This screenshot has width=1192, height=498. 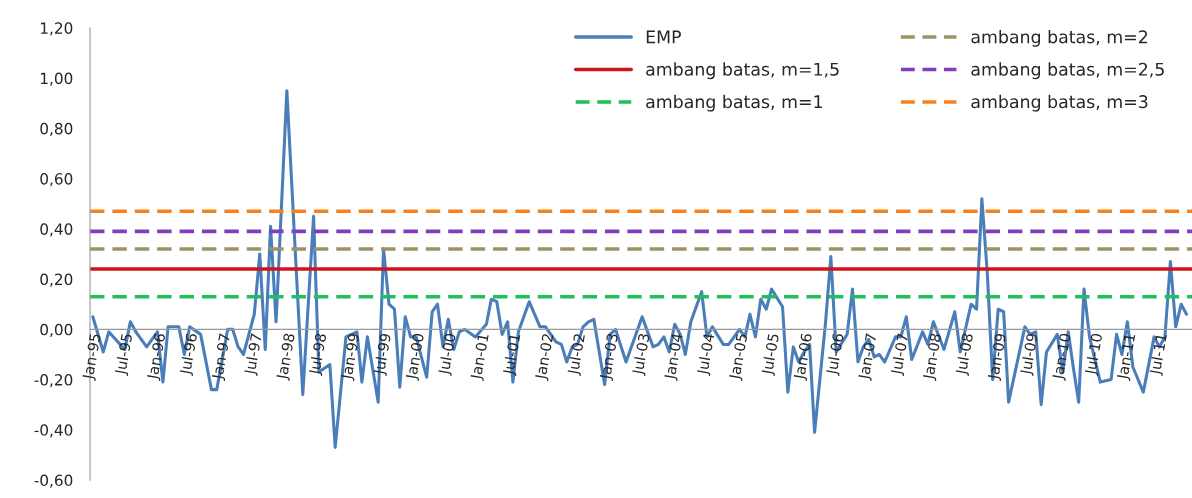 What do you see at coordinates (56, 180) in the screenshot?
I see `y-tick-label: 0,60` at bounding box center [56, 180].